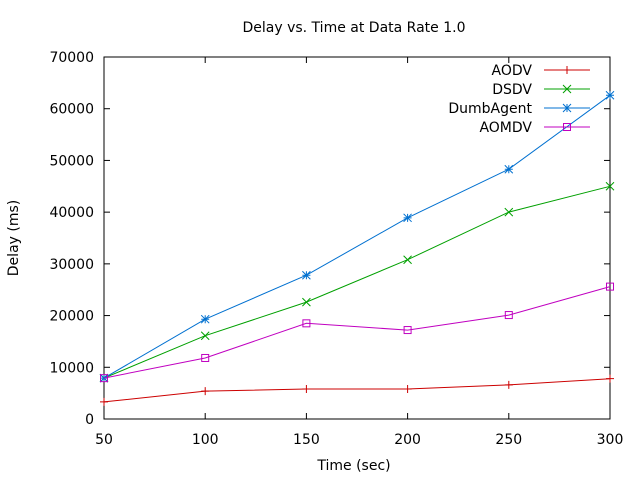 The image size is (640, 480). Describe the element at coordinates (71, 161) in the screenshot. I see `y-tick-label: 50000` at that location.